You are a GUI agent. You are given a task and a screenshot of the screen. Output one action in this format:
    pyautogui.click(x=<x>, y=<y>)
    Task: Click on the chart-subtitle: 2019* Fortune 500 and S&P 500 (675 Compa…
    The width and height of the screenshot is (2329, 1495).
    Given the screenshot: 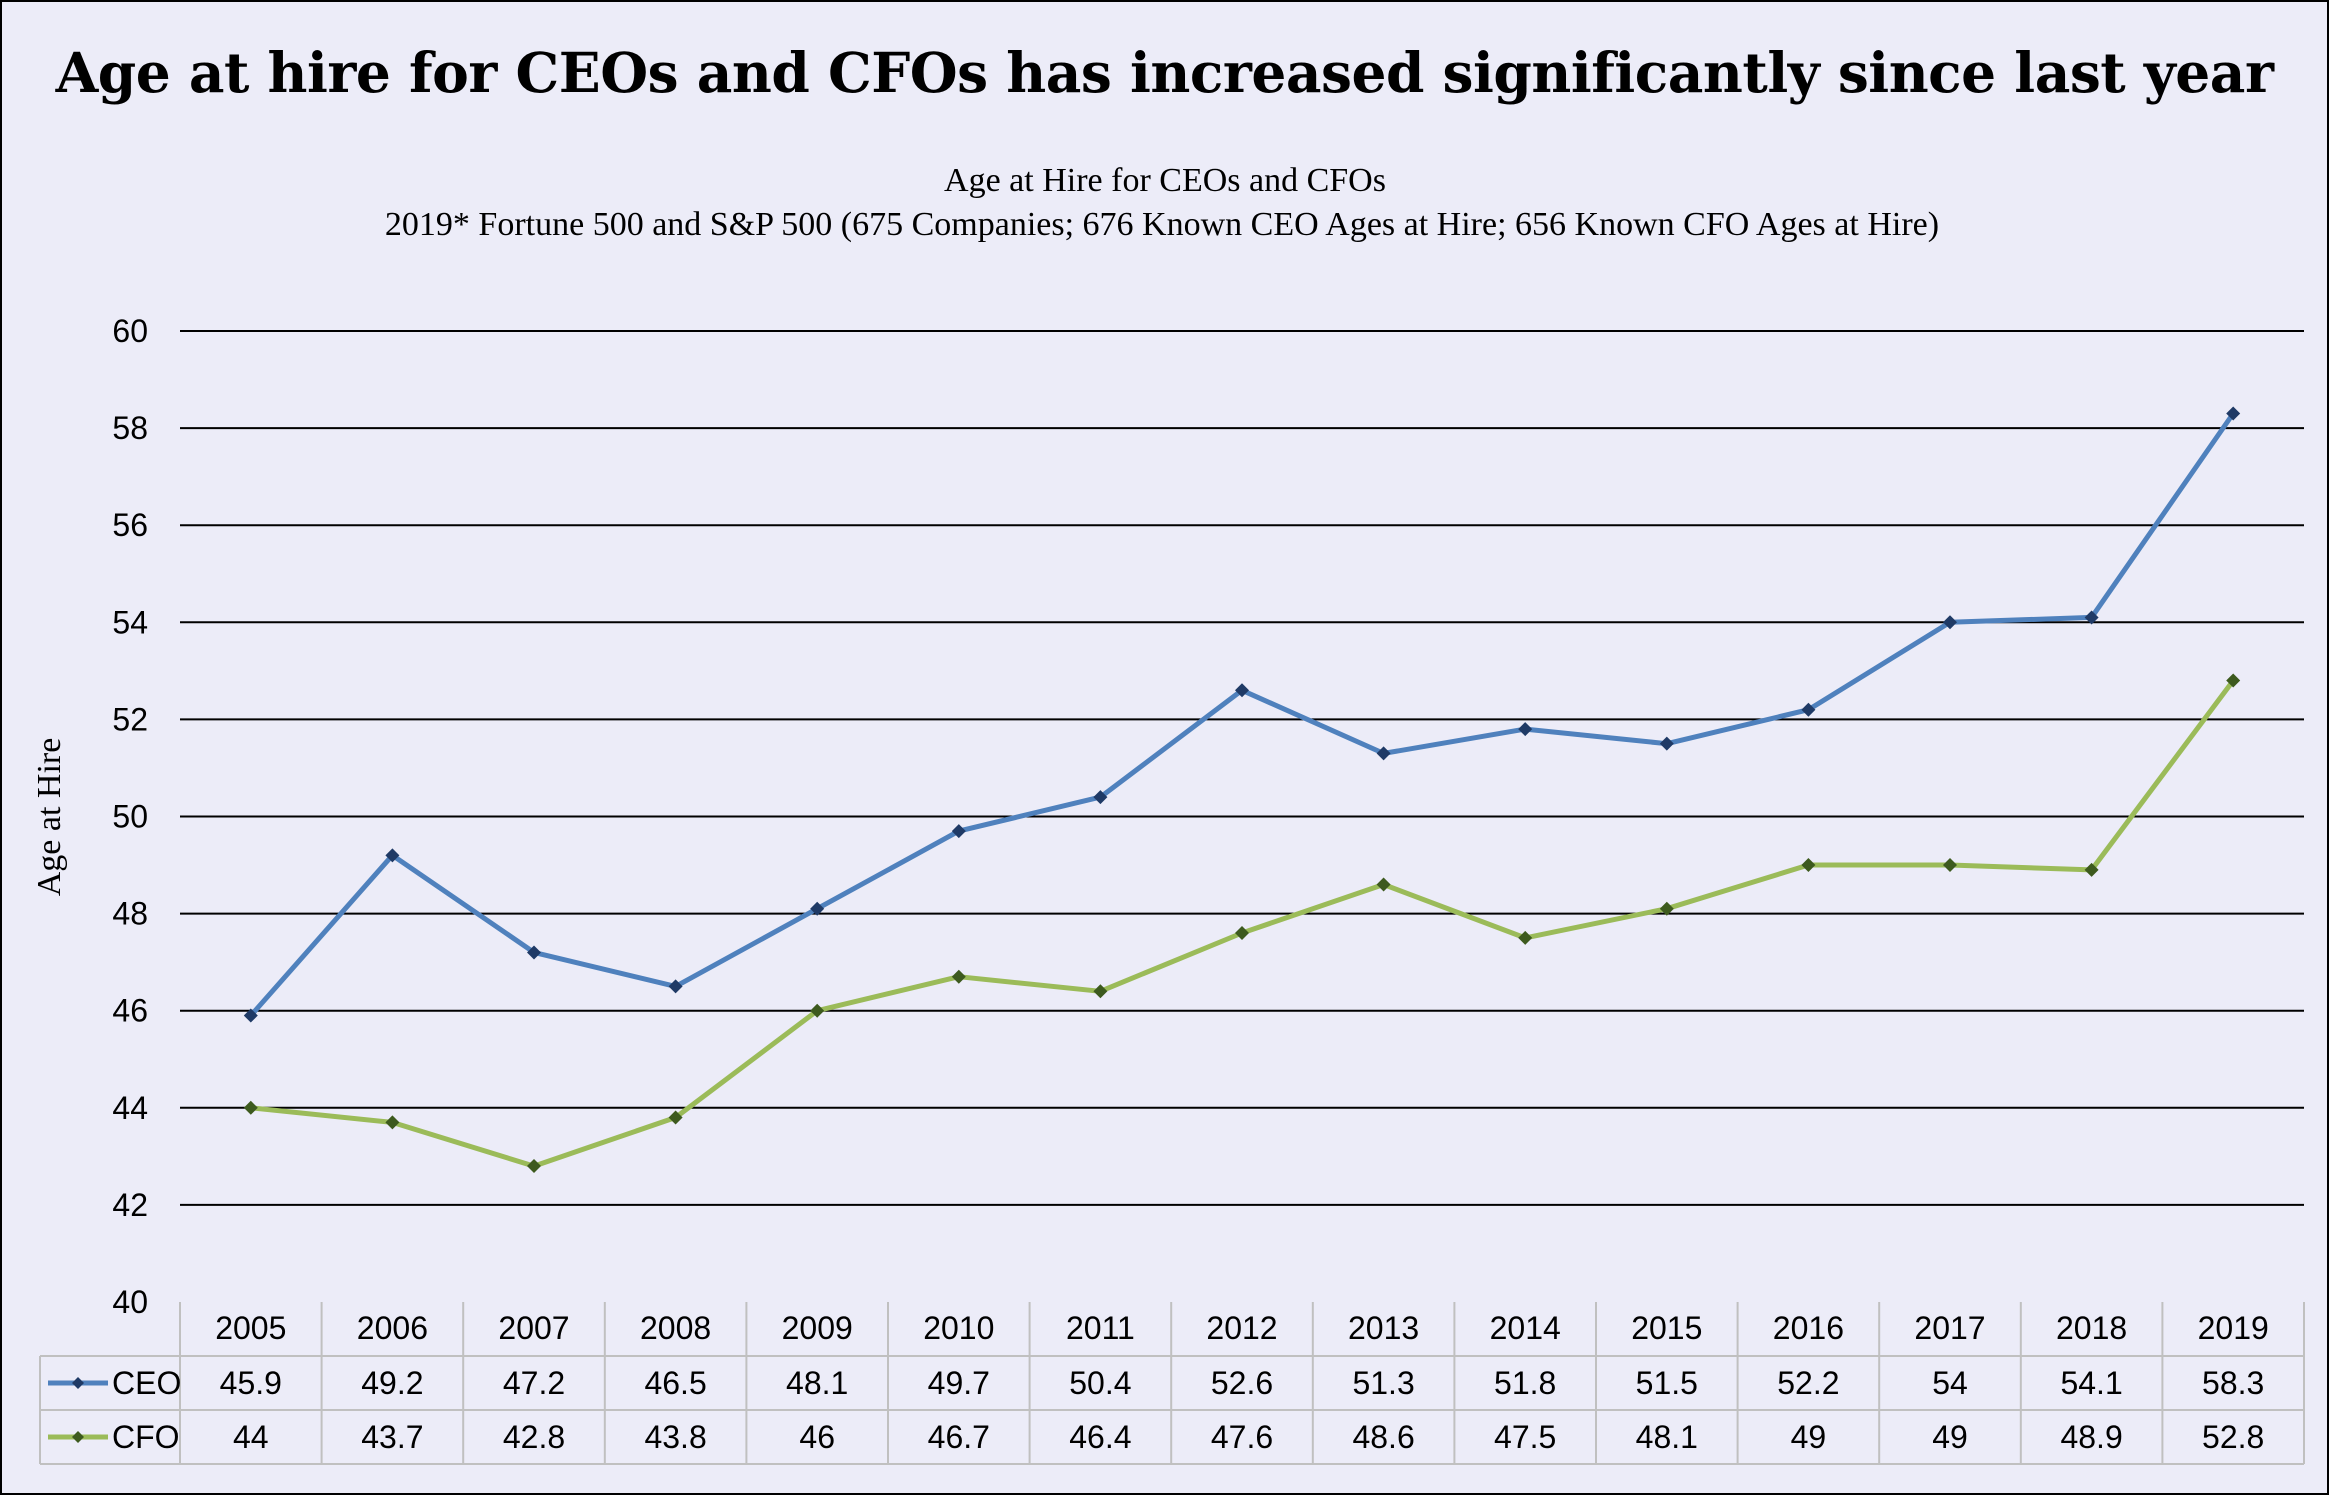 What is the action you would take?
    pyautogui.click(x=1162, y=224)
    